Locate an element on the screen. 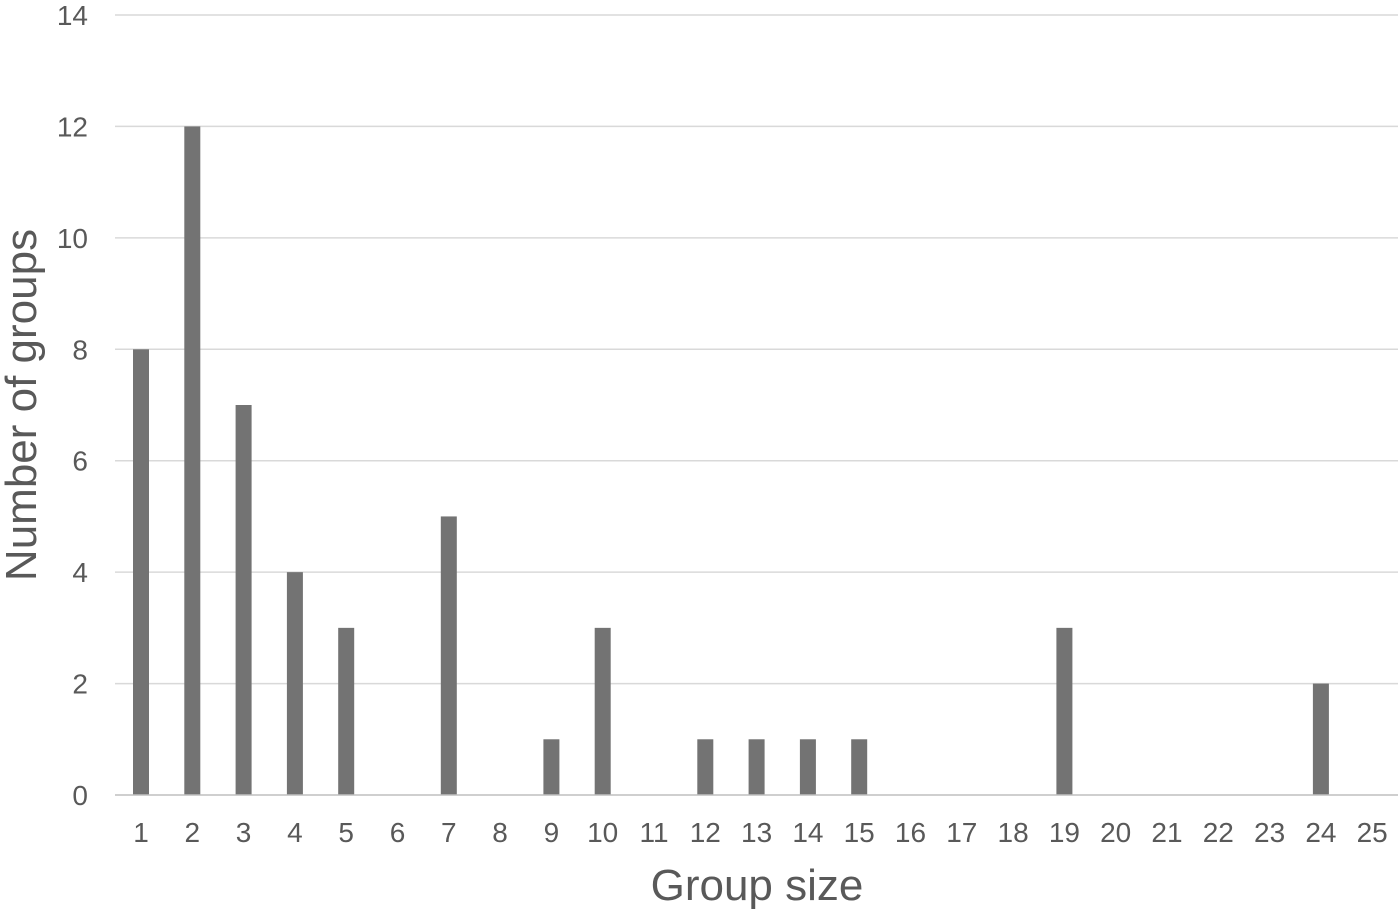 This screenshot has height=912, width=1400. y-tick-label: 6 is located at coordinates (80, 461).